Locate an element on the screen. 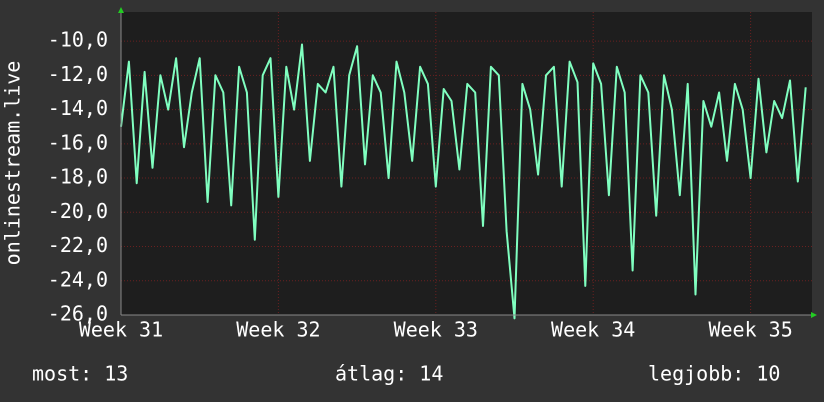 The height and width of the screenshot is (402, 824). y-tick-label: -26,0 is located at coordinates (78, 314).